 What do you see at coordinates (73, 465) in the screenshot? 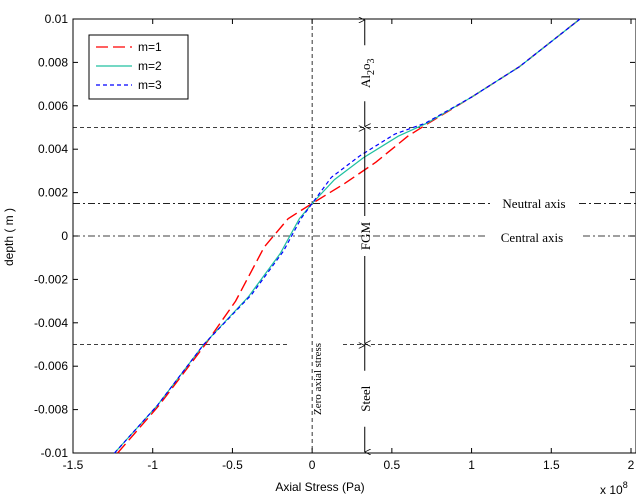
I see `x-tick-label: -1.5` at bounding box center [73, 465].